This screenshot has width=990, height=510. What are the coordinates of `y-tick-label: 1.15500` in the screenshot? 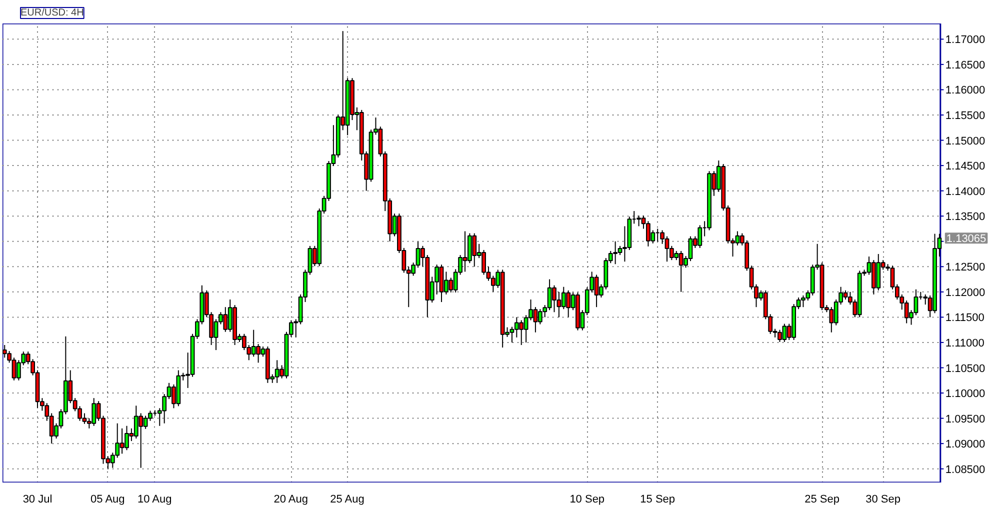 It's located at (965, 116).